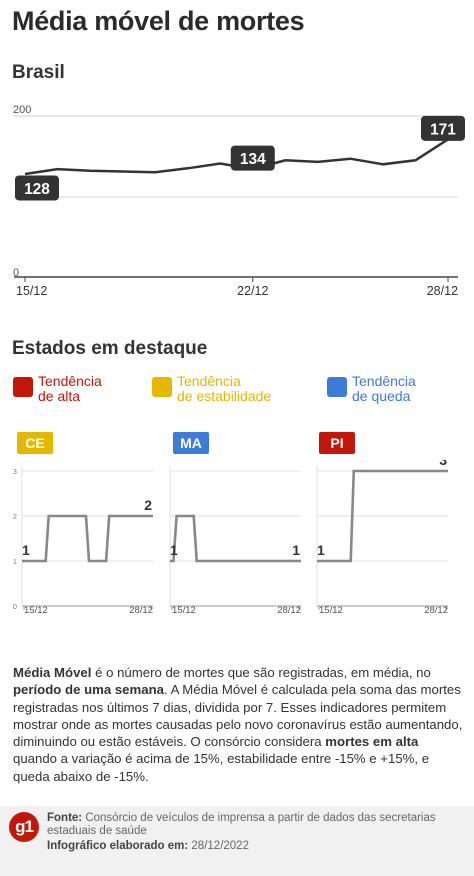 Image resolution: width=474 pixels, height=876 pixels. I want to click on chart-subtitle: Brasil, so click(38, 72).